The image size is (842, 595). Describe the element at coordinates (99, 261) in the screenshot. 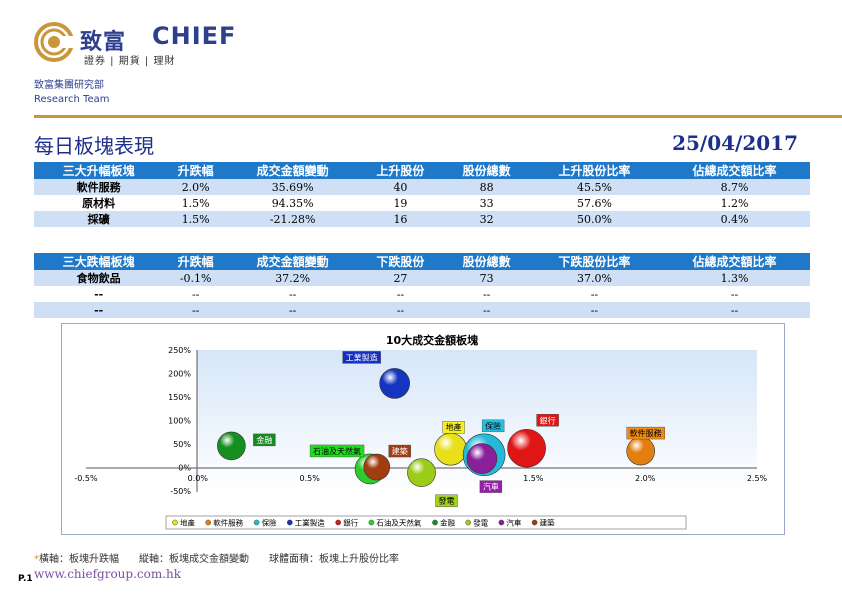

I see `column-header: 三大跌幅板塊` at that location.